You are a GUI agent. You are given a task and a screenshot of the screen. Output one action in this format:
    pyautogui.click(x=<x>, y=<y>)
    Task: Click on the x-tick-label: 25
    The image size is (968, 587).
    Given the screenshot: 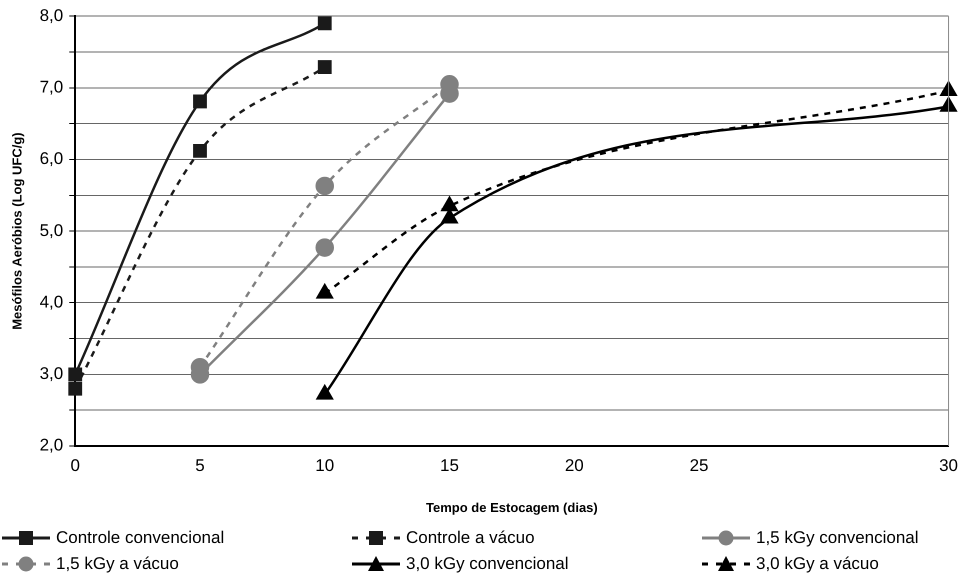 What is the action you would take?
    pyautogui.click(x=699, y=465)
    